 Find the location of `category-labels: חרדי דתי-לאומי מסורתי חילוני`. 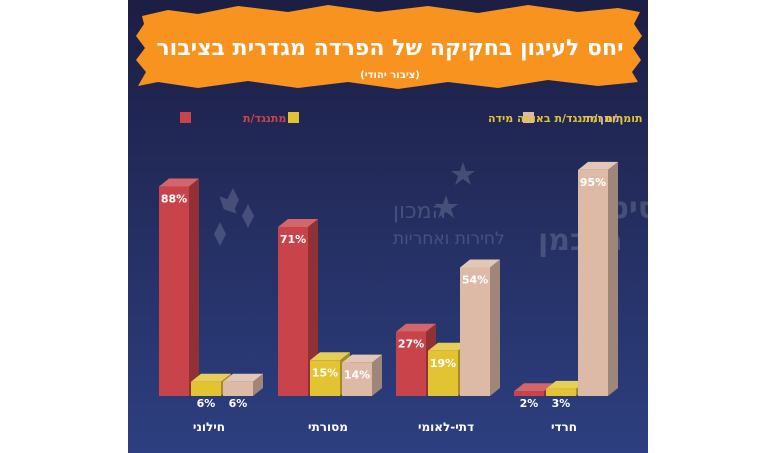

category-labels: חרדי דתי-לאומי מסורתי חילוני is located at coordinates (385, 427).